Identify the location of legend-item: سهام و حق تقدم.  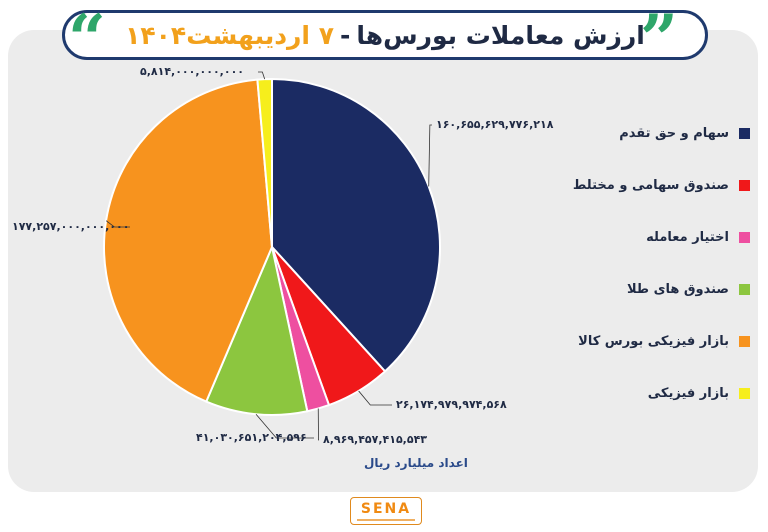
(660, 133).